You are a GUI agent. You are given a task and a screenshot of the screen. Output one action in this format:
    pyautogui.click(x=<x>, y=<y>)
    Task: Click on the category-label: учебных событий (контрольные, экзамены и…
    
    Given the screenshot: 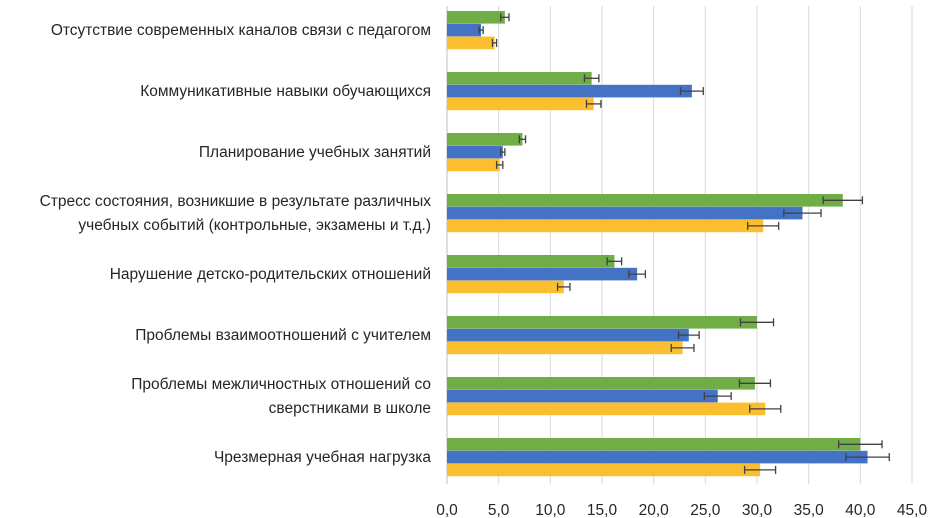 What is the action you would take?
    pyautogui.click(x=254, y=225)
    